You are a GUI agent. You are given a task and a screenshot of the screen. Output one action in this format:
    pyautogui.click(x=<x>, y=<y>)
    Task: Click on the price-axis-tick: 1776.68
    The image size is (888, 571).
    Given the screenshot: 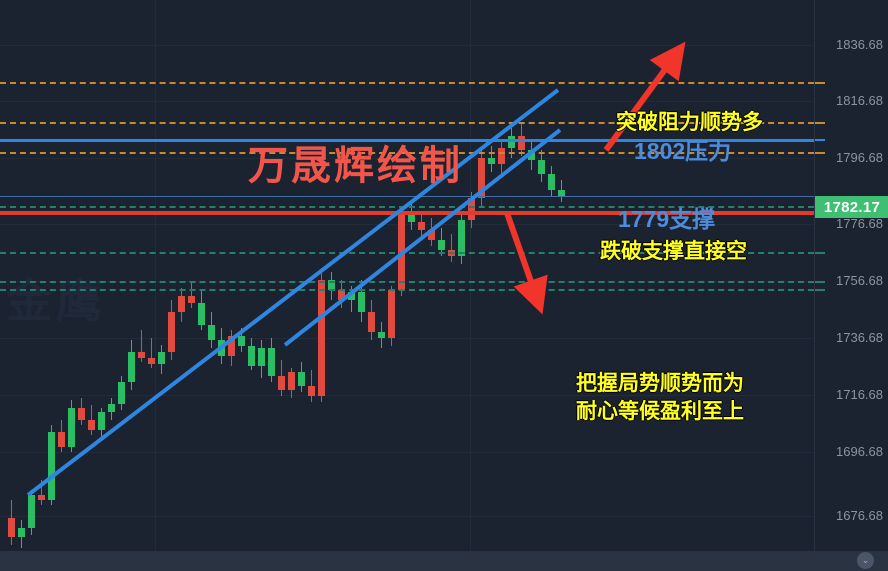 What is the action you would take?
    pyautogui.click(x=859, y=223)
    